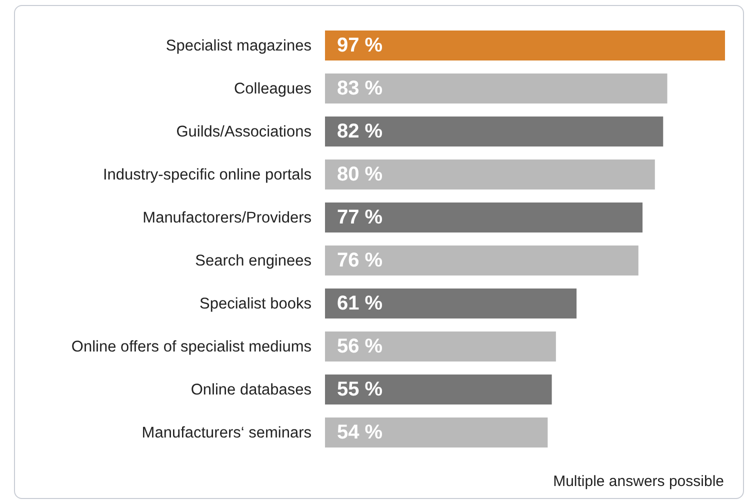 The height and width of the screenshot is (501, 748). What do you see at coordinates (251, 390) in the screenshot?
I see `y-tick-label: Online databases` at bounding box center [251, 390].